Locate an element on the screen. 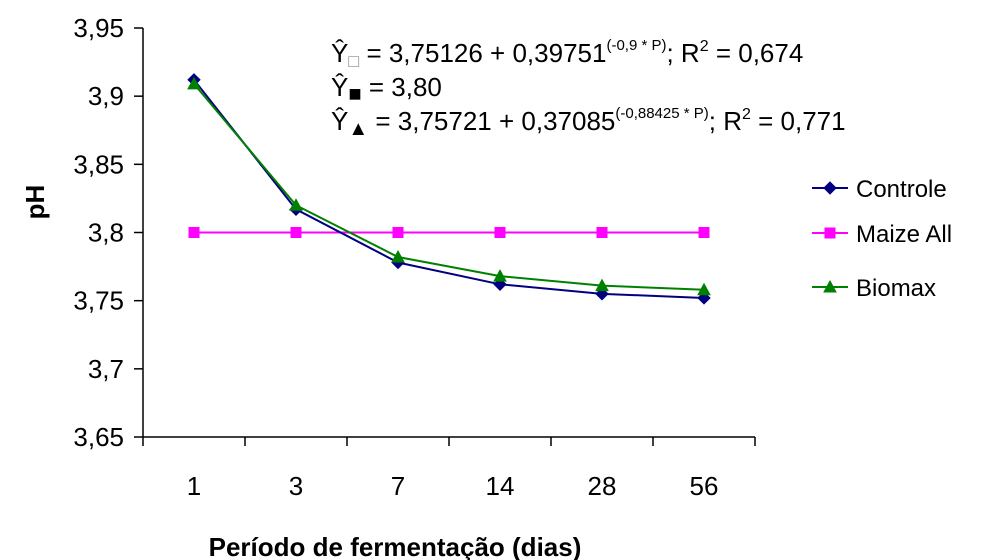  x-tick-label: 56 is located at coordinates (704, 486).